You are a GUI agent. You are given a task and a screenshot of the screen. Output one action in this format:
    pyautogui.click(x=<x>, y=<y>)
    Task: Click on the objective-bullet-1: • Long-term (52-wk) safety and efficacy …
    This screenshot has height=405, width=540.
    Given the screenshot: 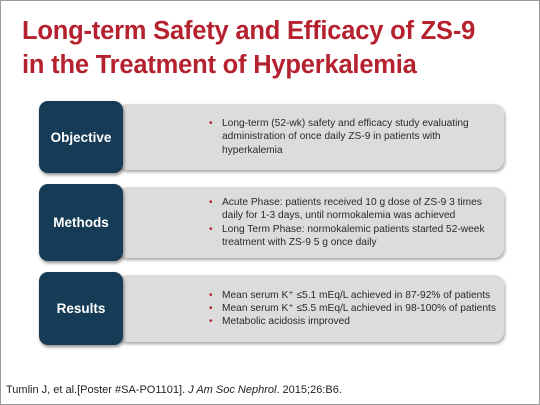 What is the action you would take?
    pyautogui.click(x=352, y=137)
    